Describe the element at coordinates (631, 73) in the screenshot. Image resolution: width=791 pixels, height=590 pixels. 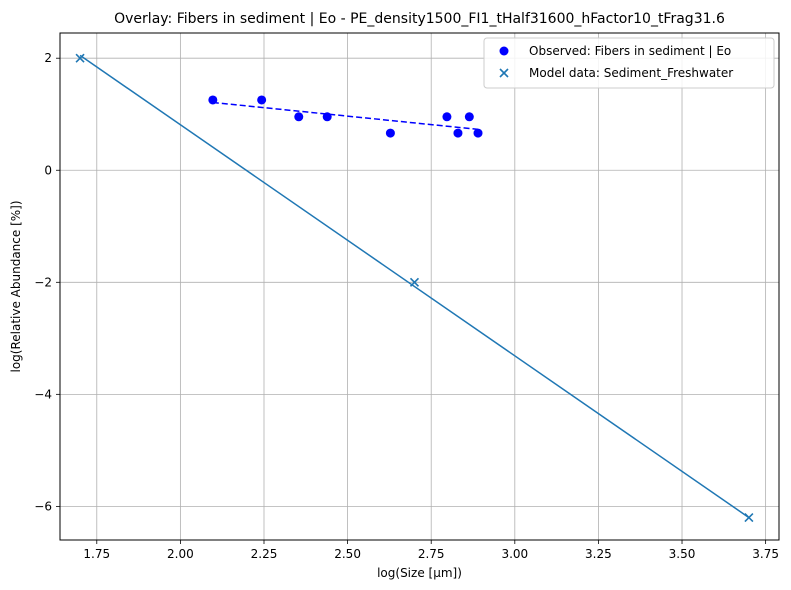
I see `legend-label: Model data: Sediment_Freshwater` at that location.